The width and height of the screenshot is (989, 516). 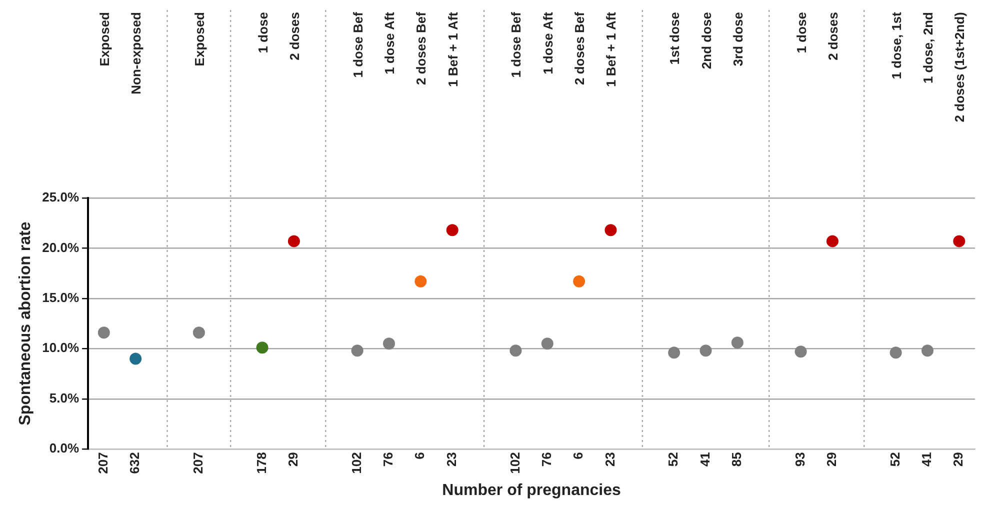 What do you see at coordinates (261, 463) in the screenshot?
I see `x-tick-label: 178` at bounding box center [261, 463].